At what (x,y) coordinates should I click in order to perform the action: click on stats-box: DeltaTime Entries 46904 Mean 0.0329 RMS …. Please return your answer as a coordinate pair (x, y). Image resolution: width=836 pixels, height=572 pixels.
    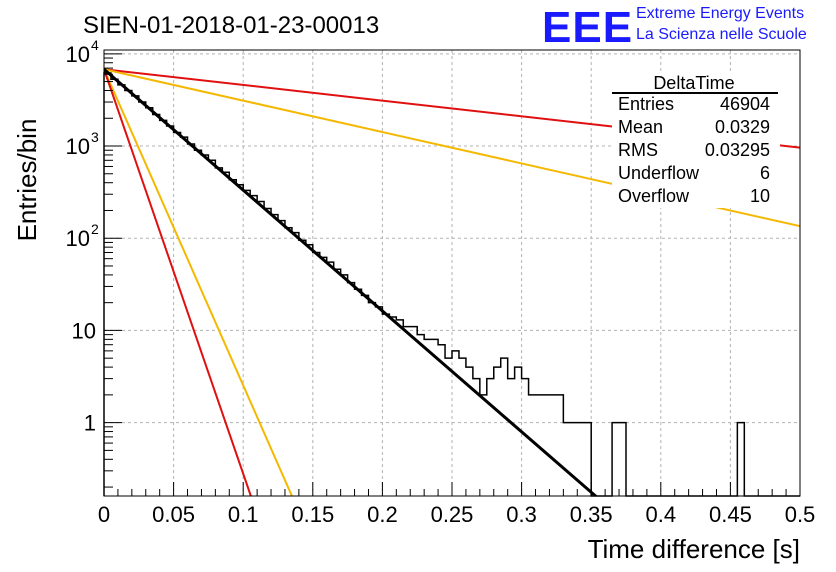
    Looking at the image, I should click on (696, 140).